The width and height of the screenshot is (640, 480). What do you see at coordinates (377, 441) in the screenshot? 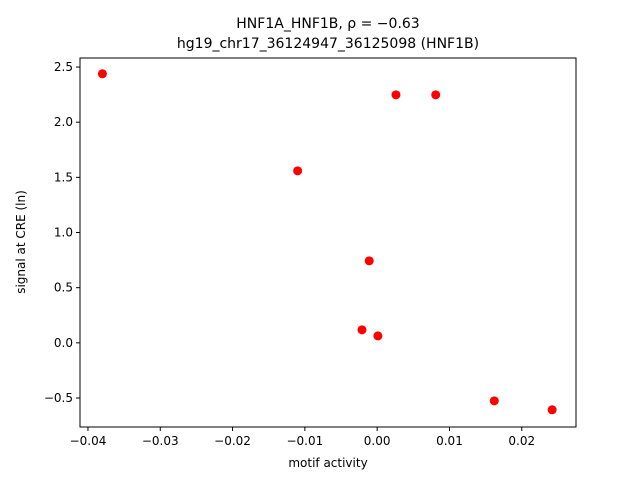
I see `x-tick-label: 0.00` at bounding box center [377, 441].